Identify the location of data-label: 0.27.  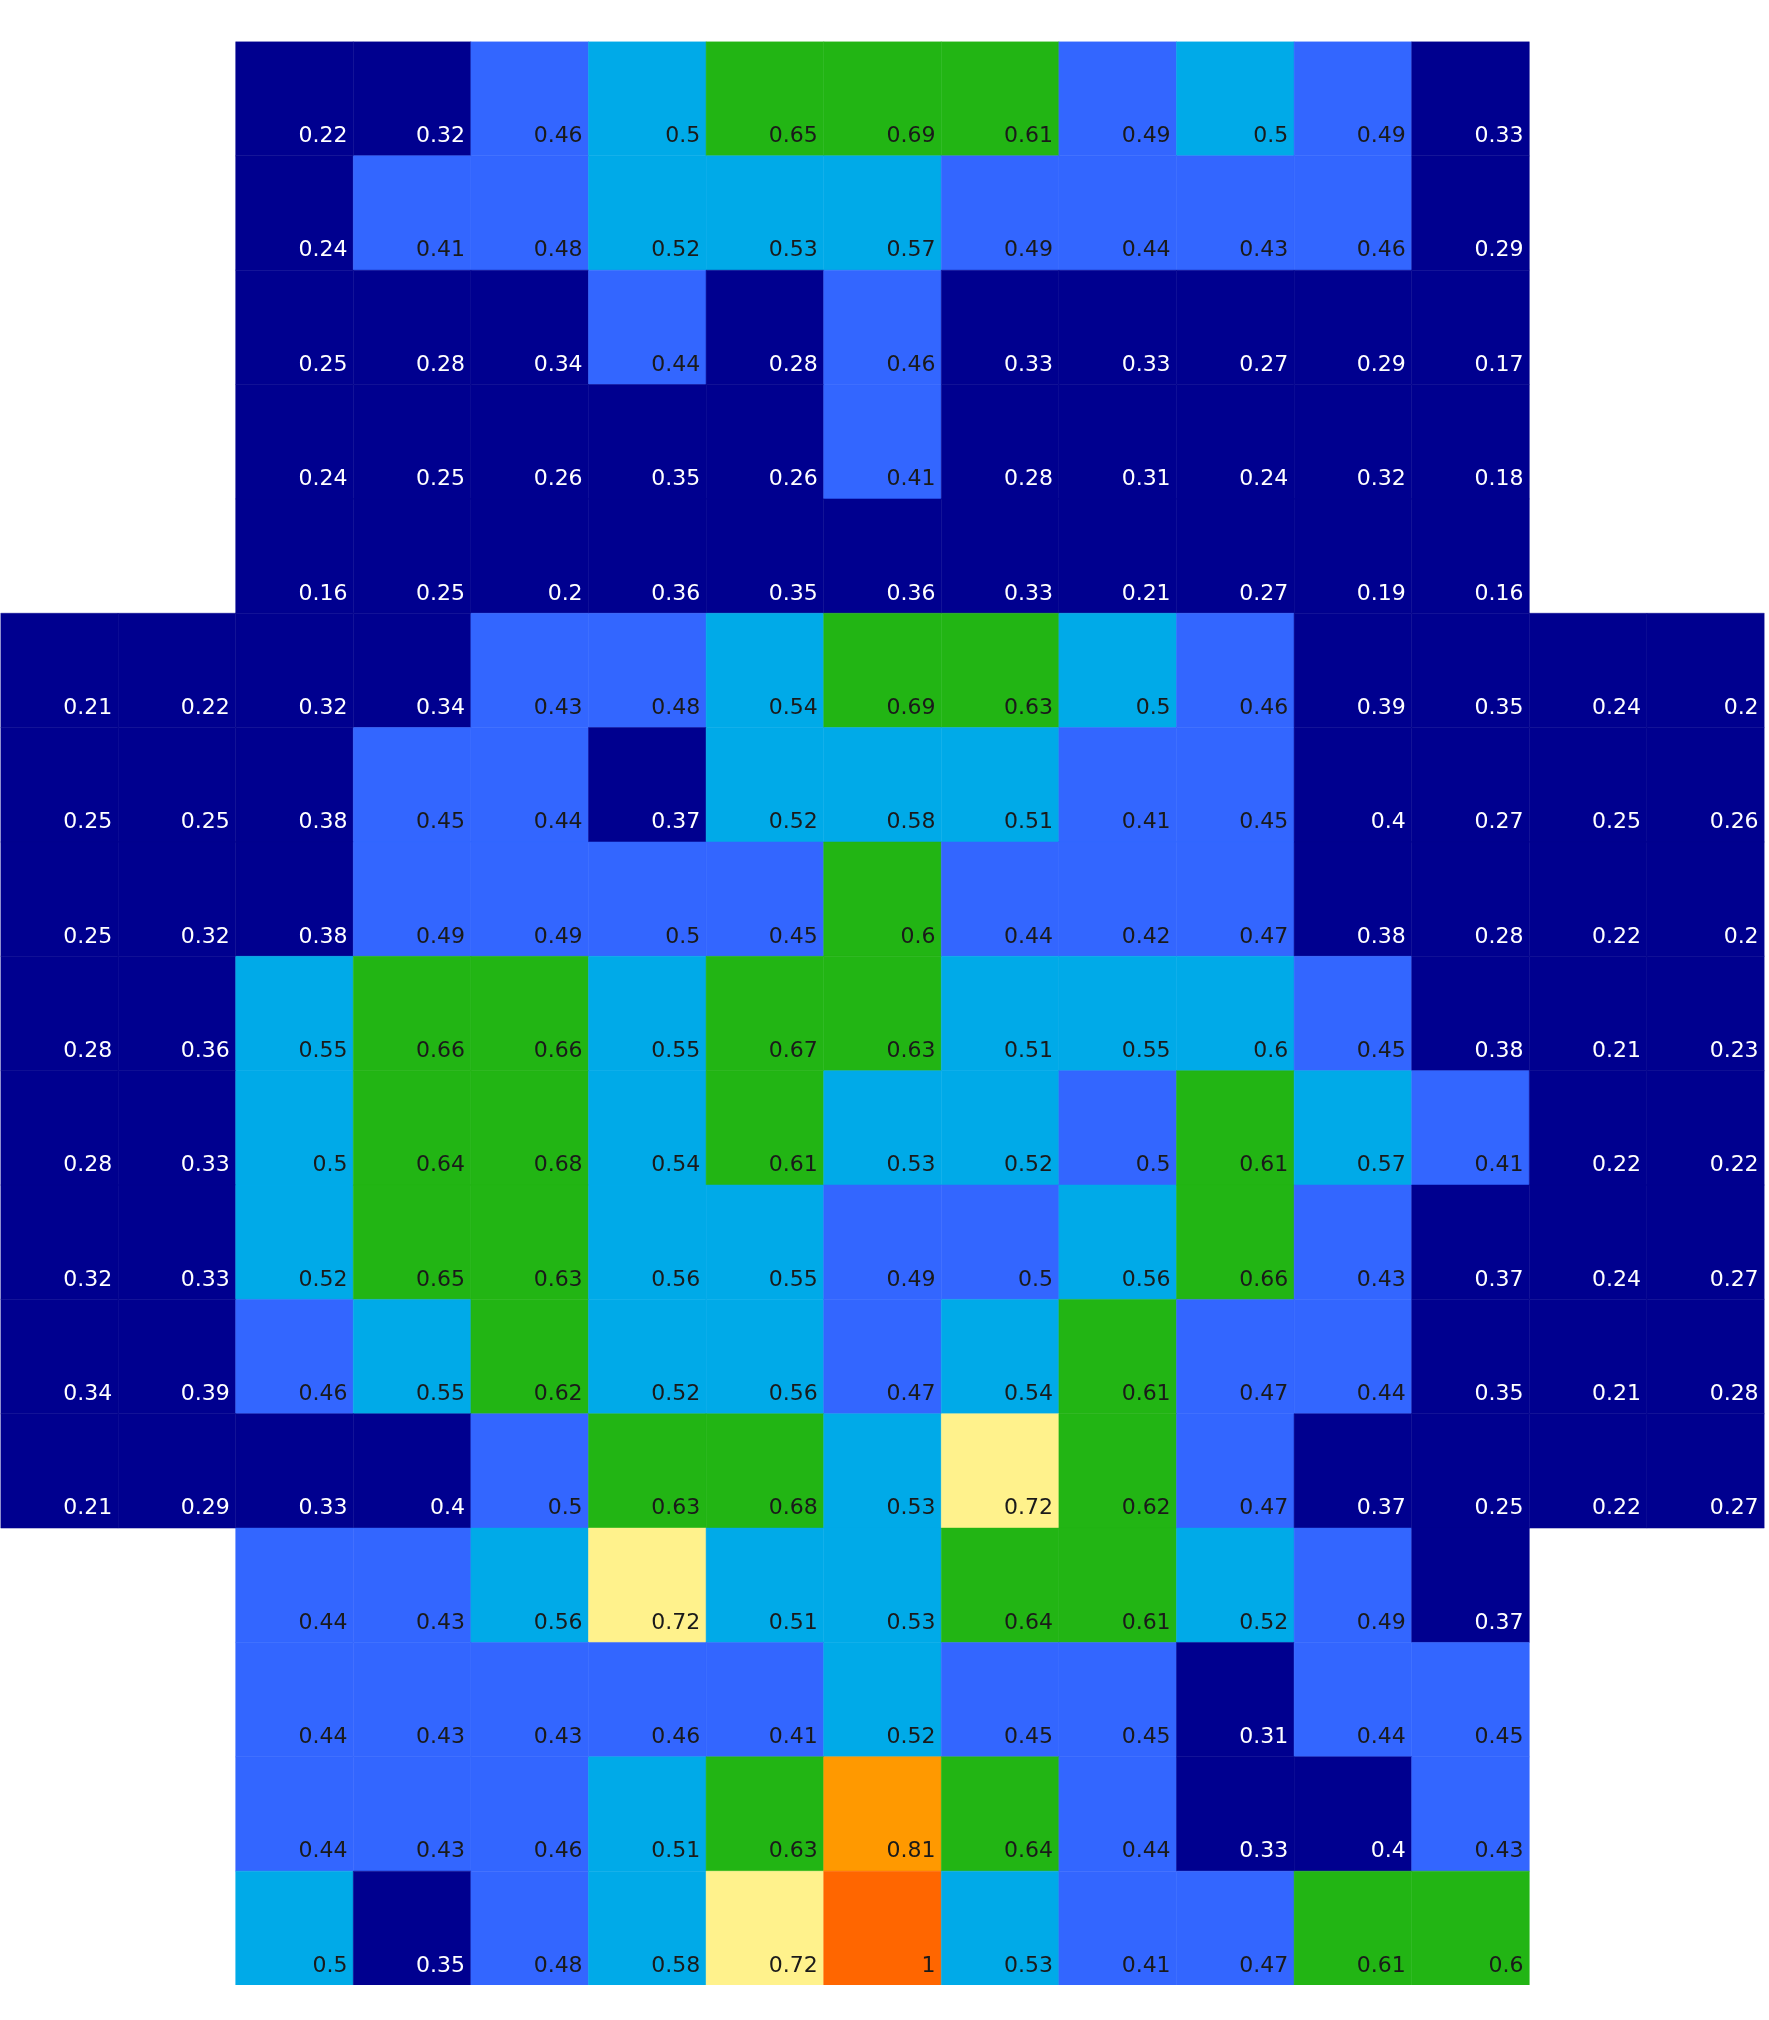
(1499, 821).